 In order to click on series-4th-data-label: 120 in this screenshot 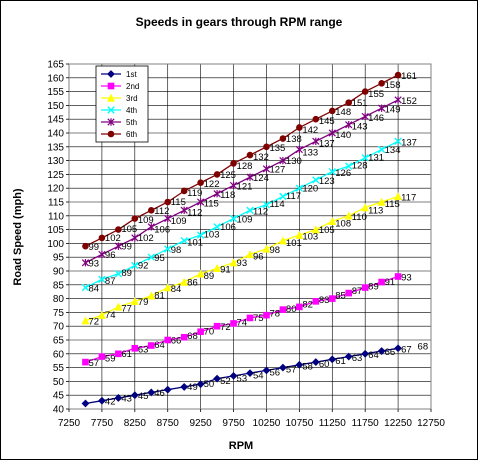, I will do `click(310, 188)`.